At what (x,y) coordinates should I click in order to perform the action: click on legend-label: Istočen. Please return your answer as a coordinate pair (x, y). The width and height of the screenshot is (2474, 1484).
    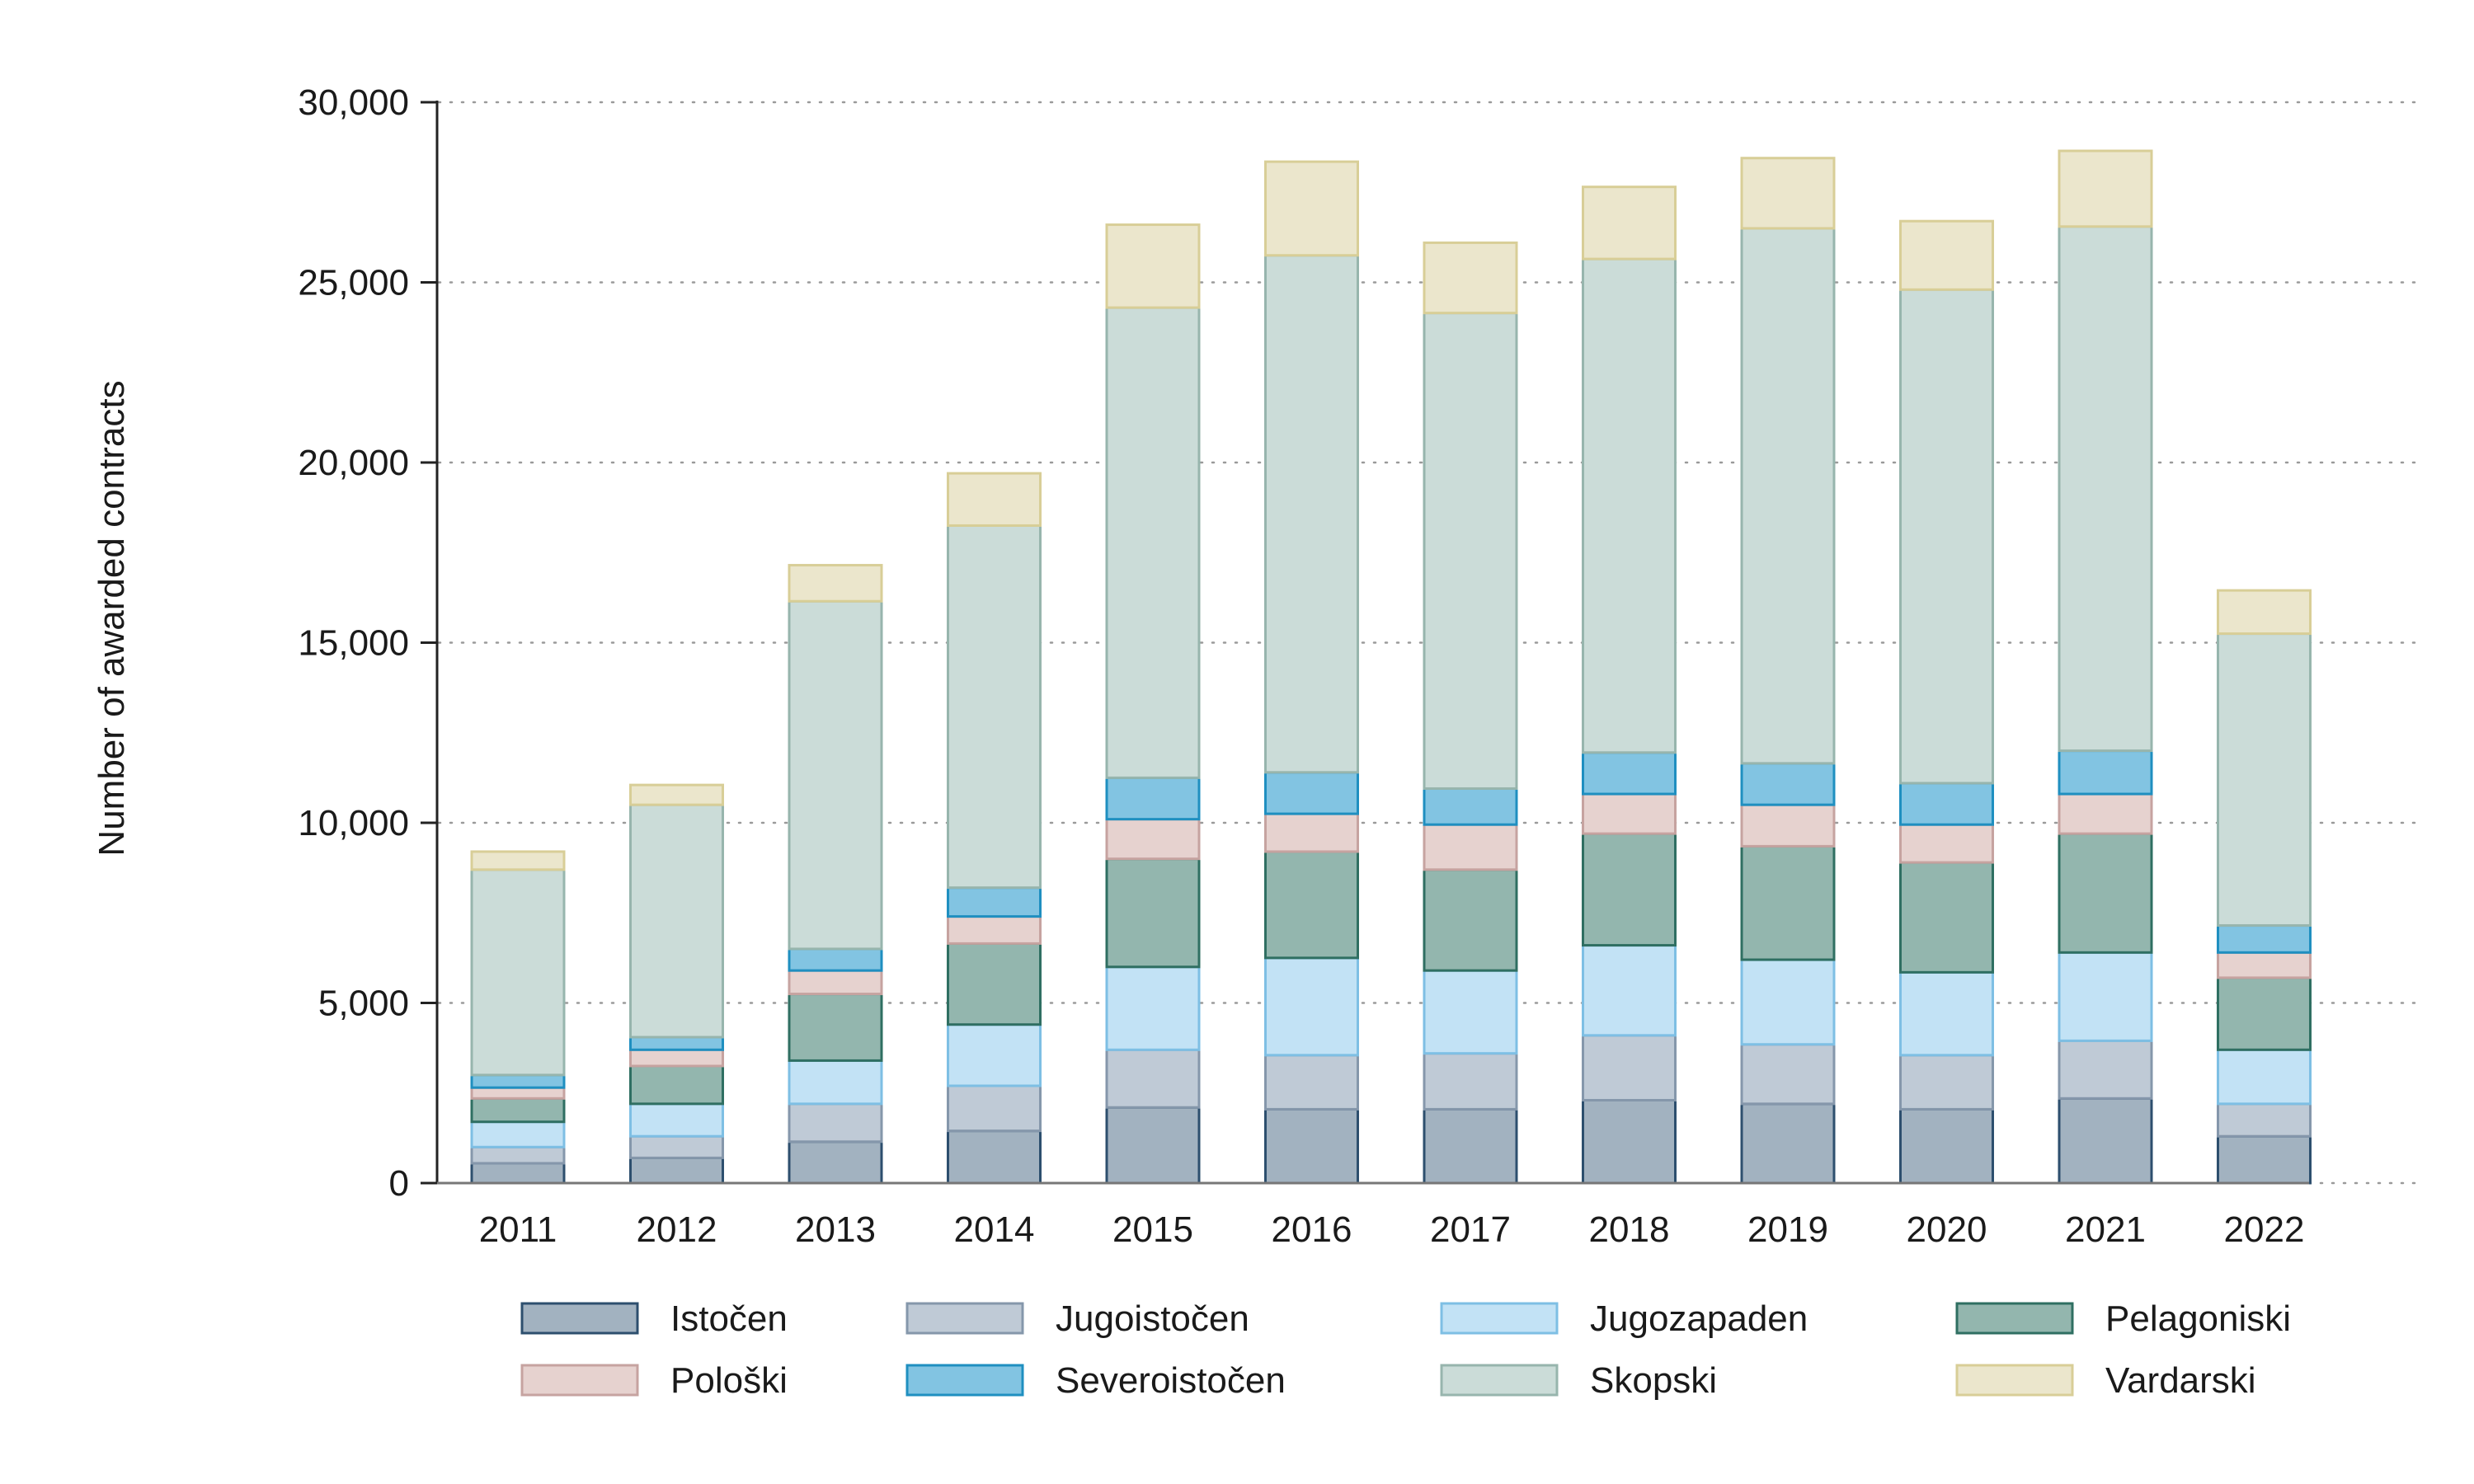
    Looking at the image, I should click on (729, 1318).